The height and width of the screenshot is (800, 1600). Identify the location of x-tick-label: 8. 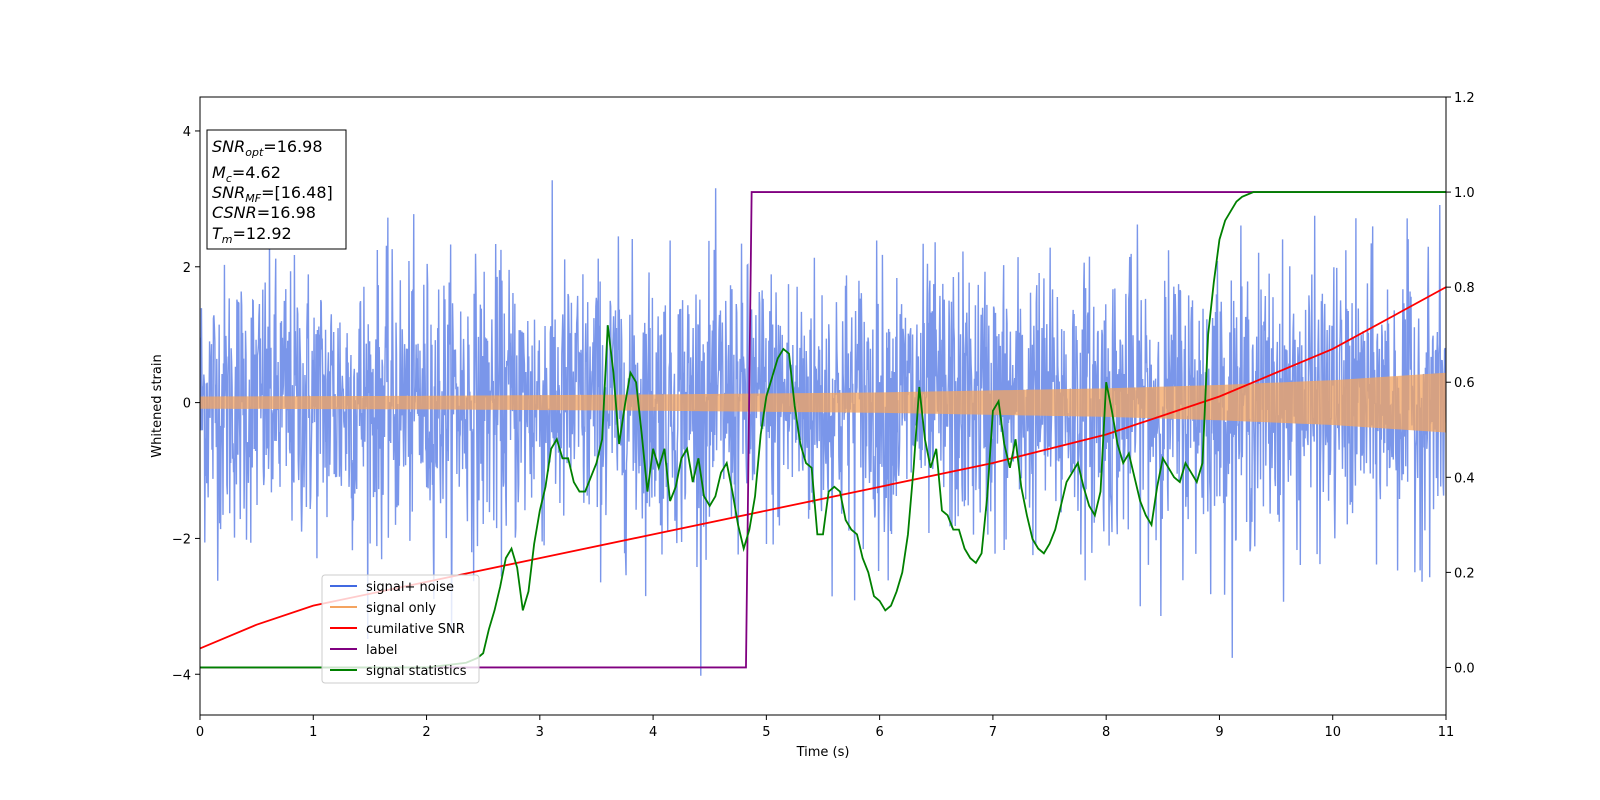
(1106, 732).